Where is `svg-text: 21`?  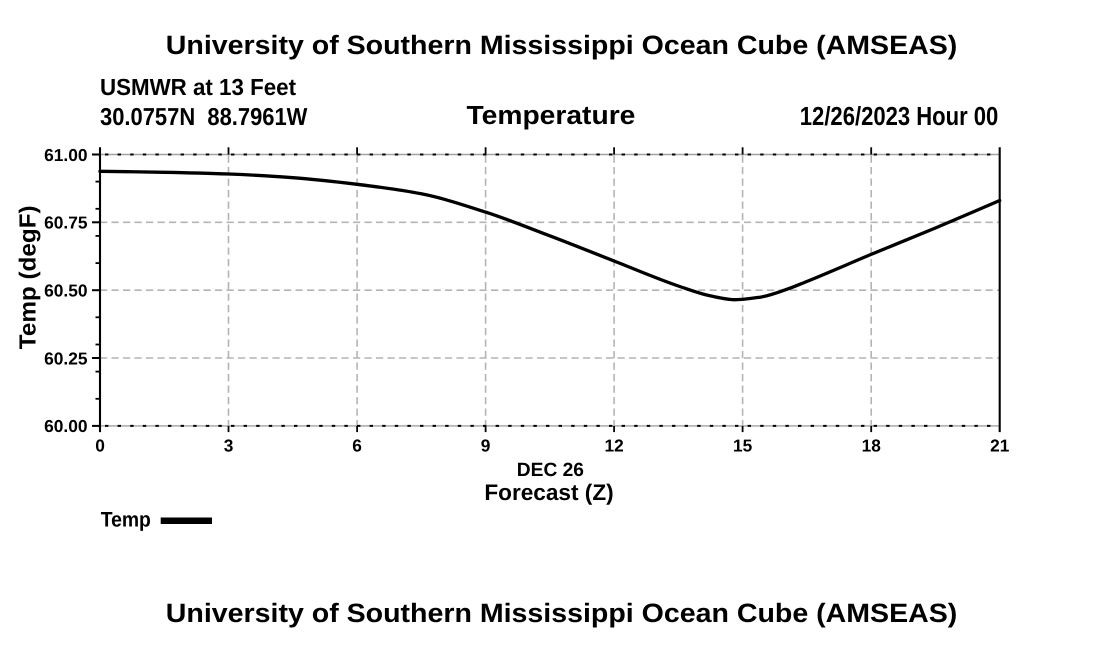 svg-text: 21 is located at coordinates (1000, 446).